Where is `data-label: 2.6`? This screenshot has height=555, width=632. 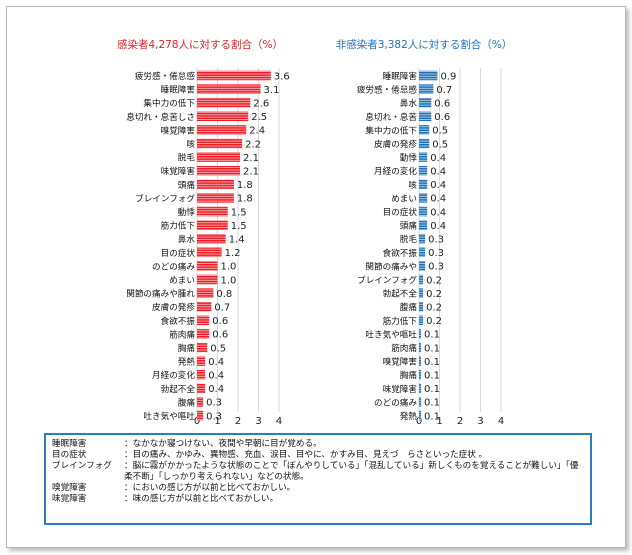 data-label: 2.6 is located at coordinates (261, 104).